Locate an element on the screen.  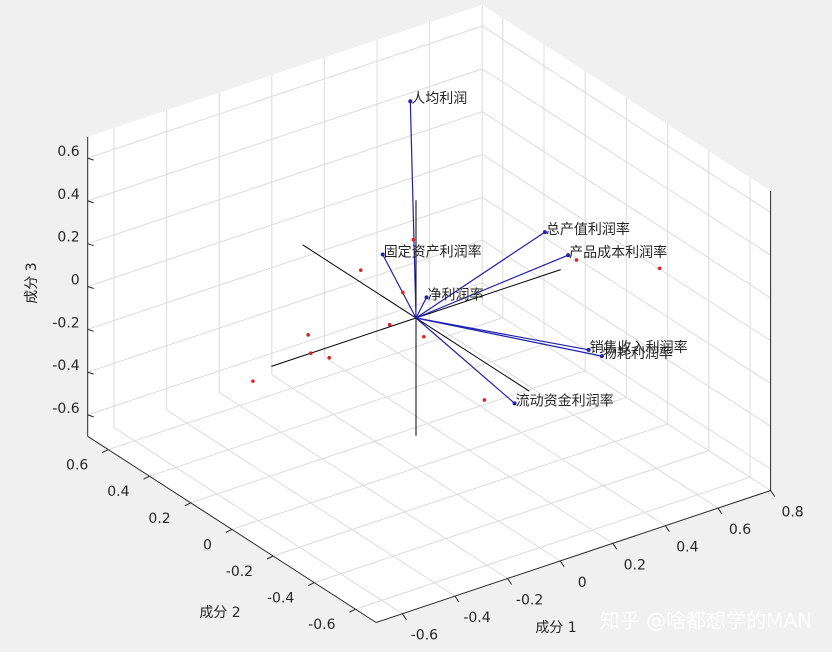
vector-label: 净利润率 is located at coordinates (456, 294).